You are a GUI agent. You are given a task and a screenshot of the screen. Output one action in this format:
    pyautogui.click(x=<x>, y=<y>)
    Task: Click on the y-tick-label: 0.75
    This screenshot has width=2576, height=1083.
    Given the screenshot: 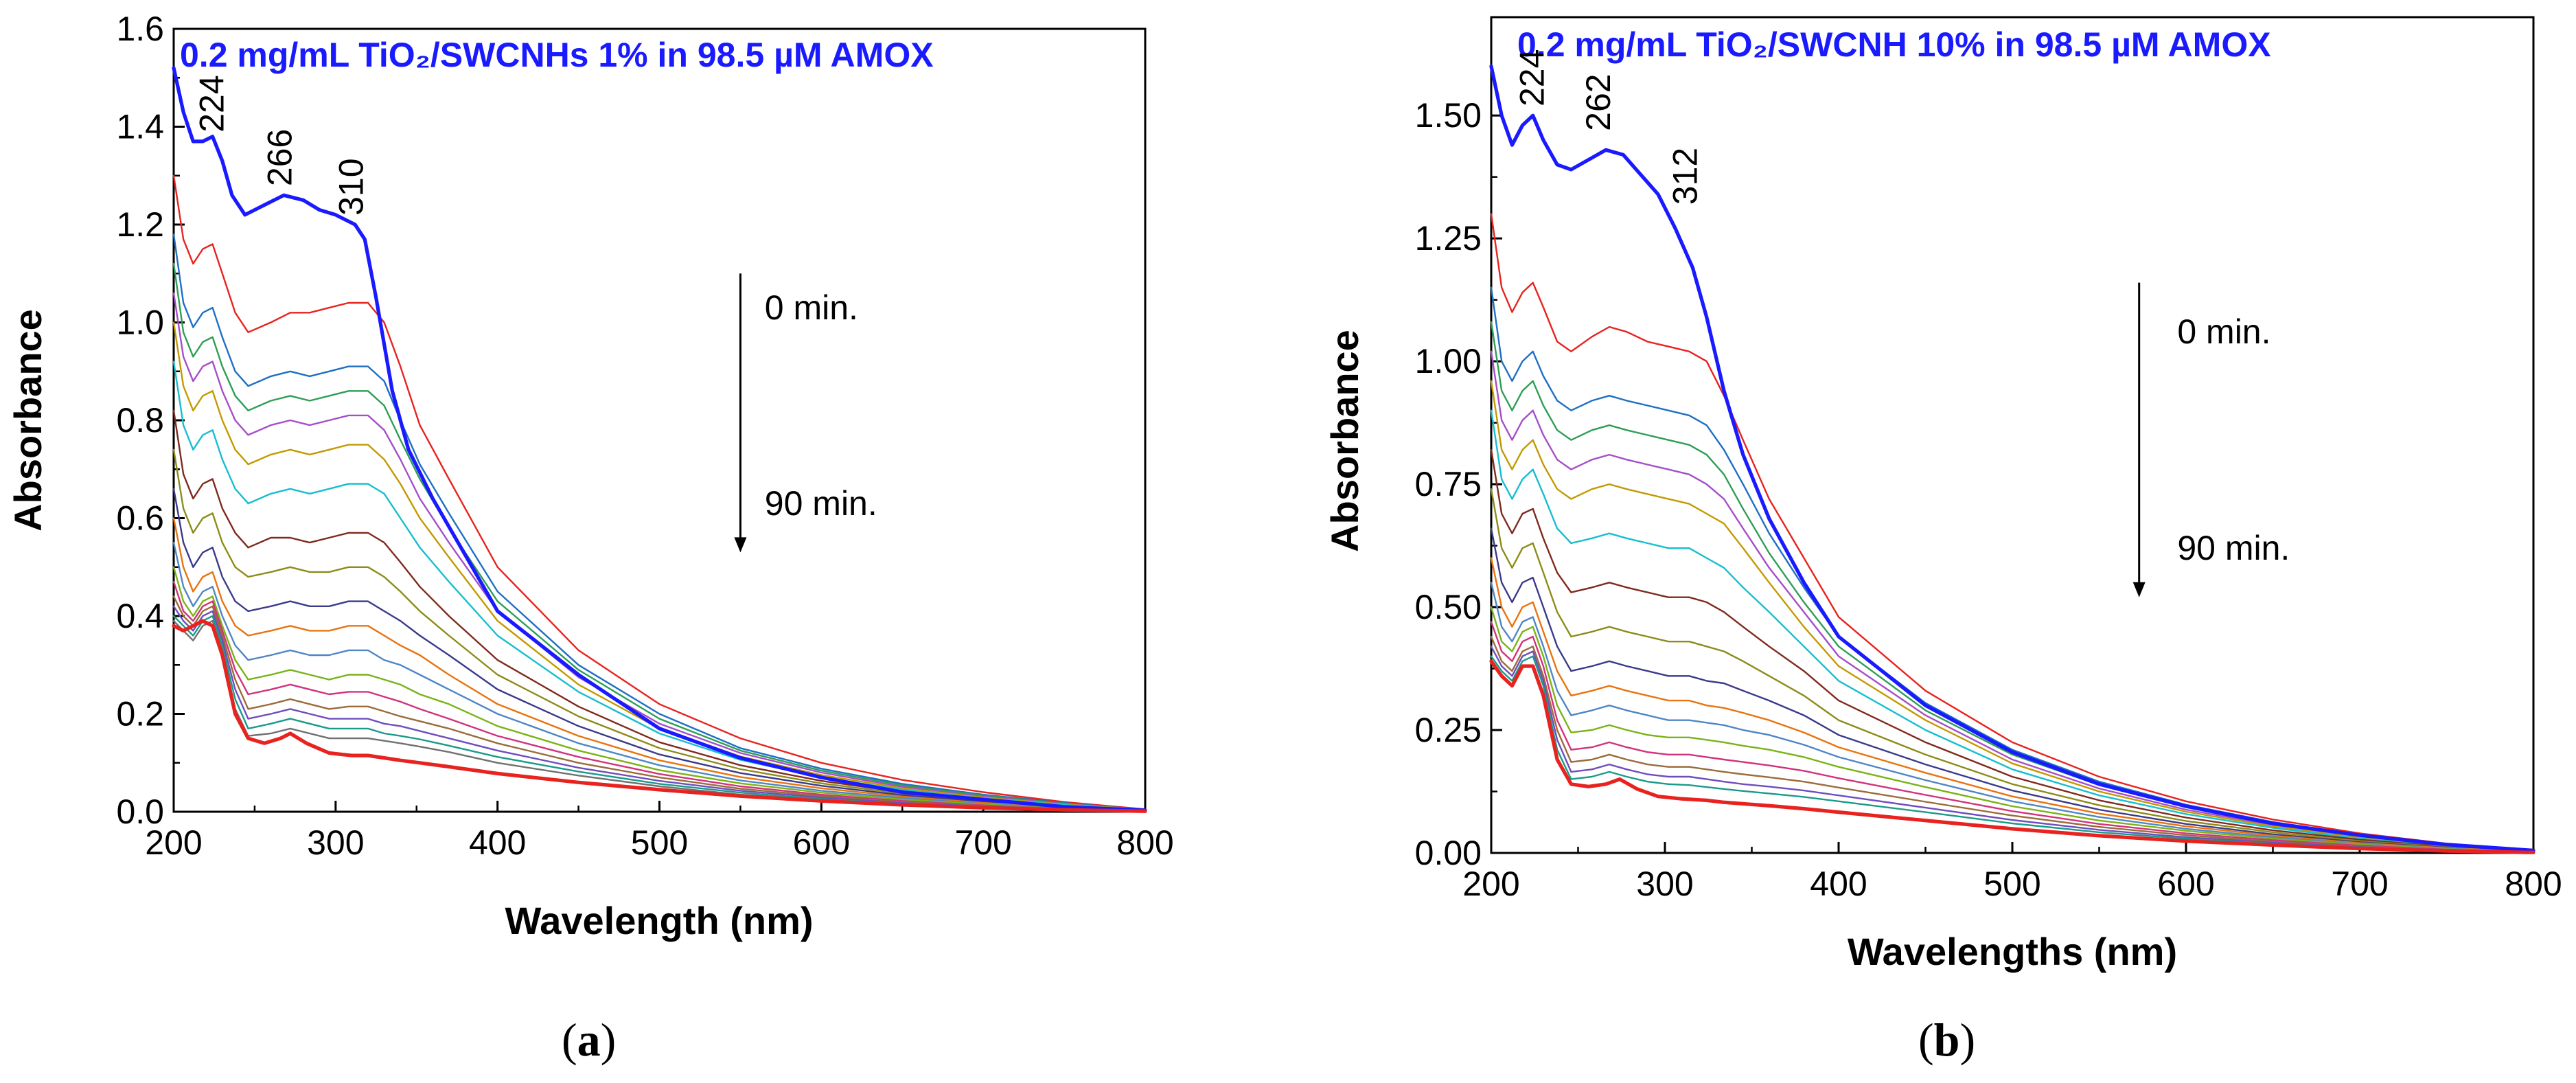 What is the action you would take?
    pyautogui.click(x=1448, y=484)
    